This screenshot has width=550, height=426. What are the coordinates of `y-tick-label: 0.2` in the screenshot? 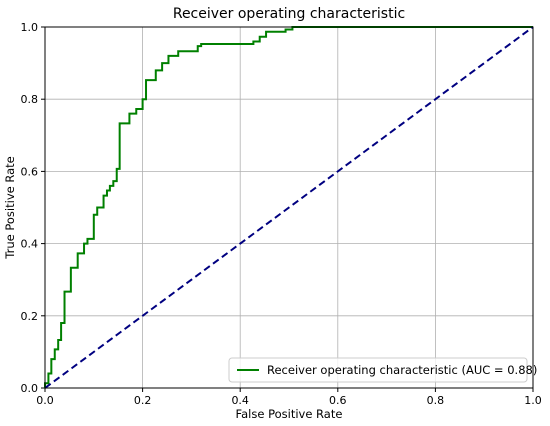 It's located at (30, 316).